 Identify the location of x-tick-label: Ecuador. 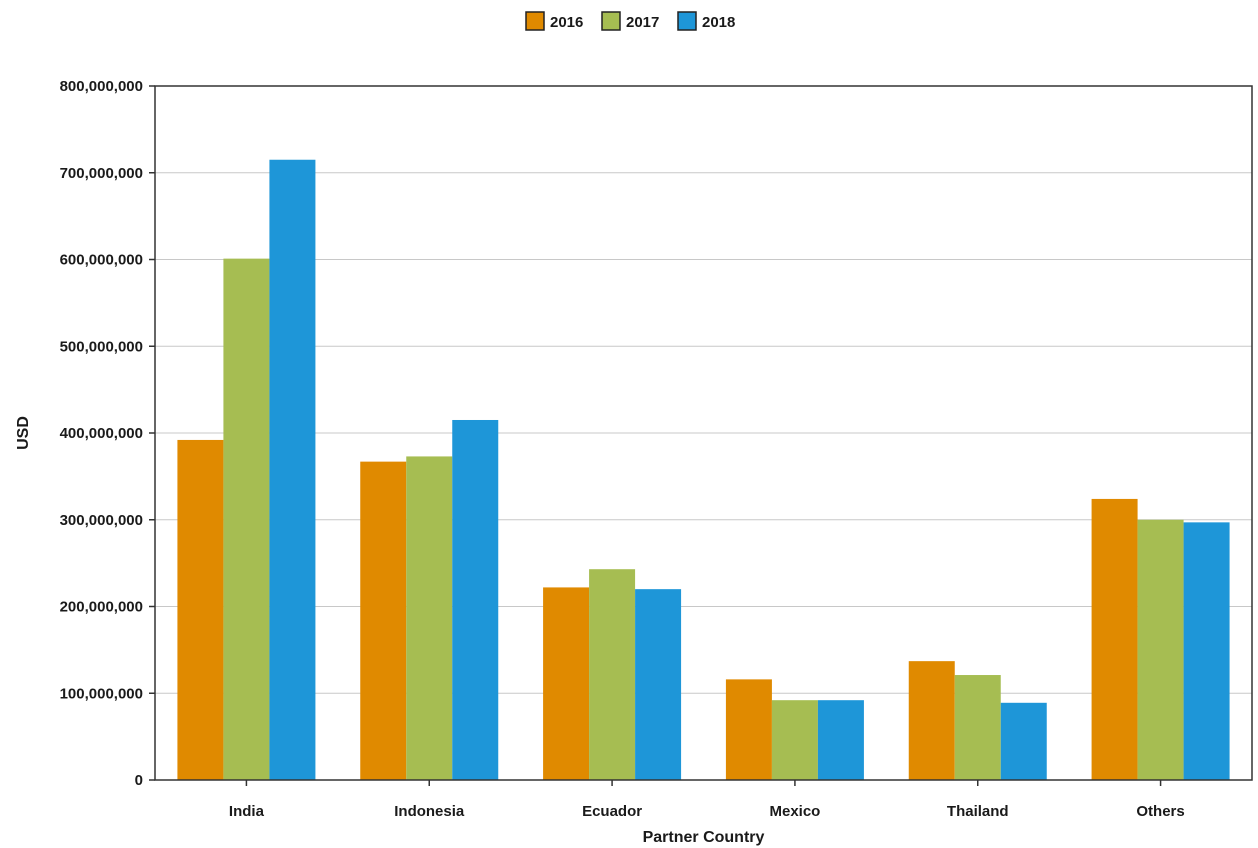
(612, 811).